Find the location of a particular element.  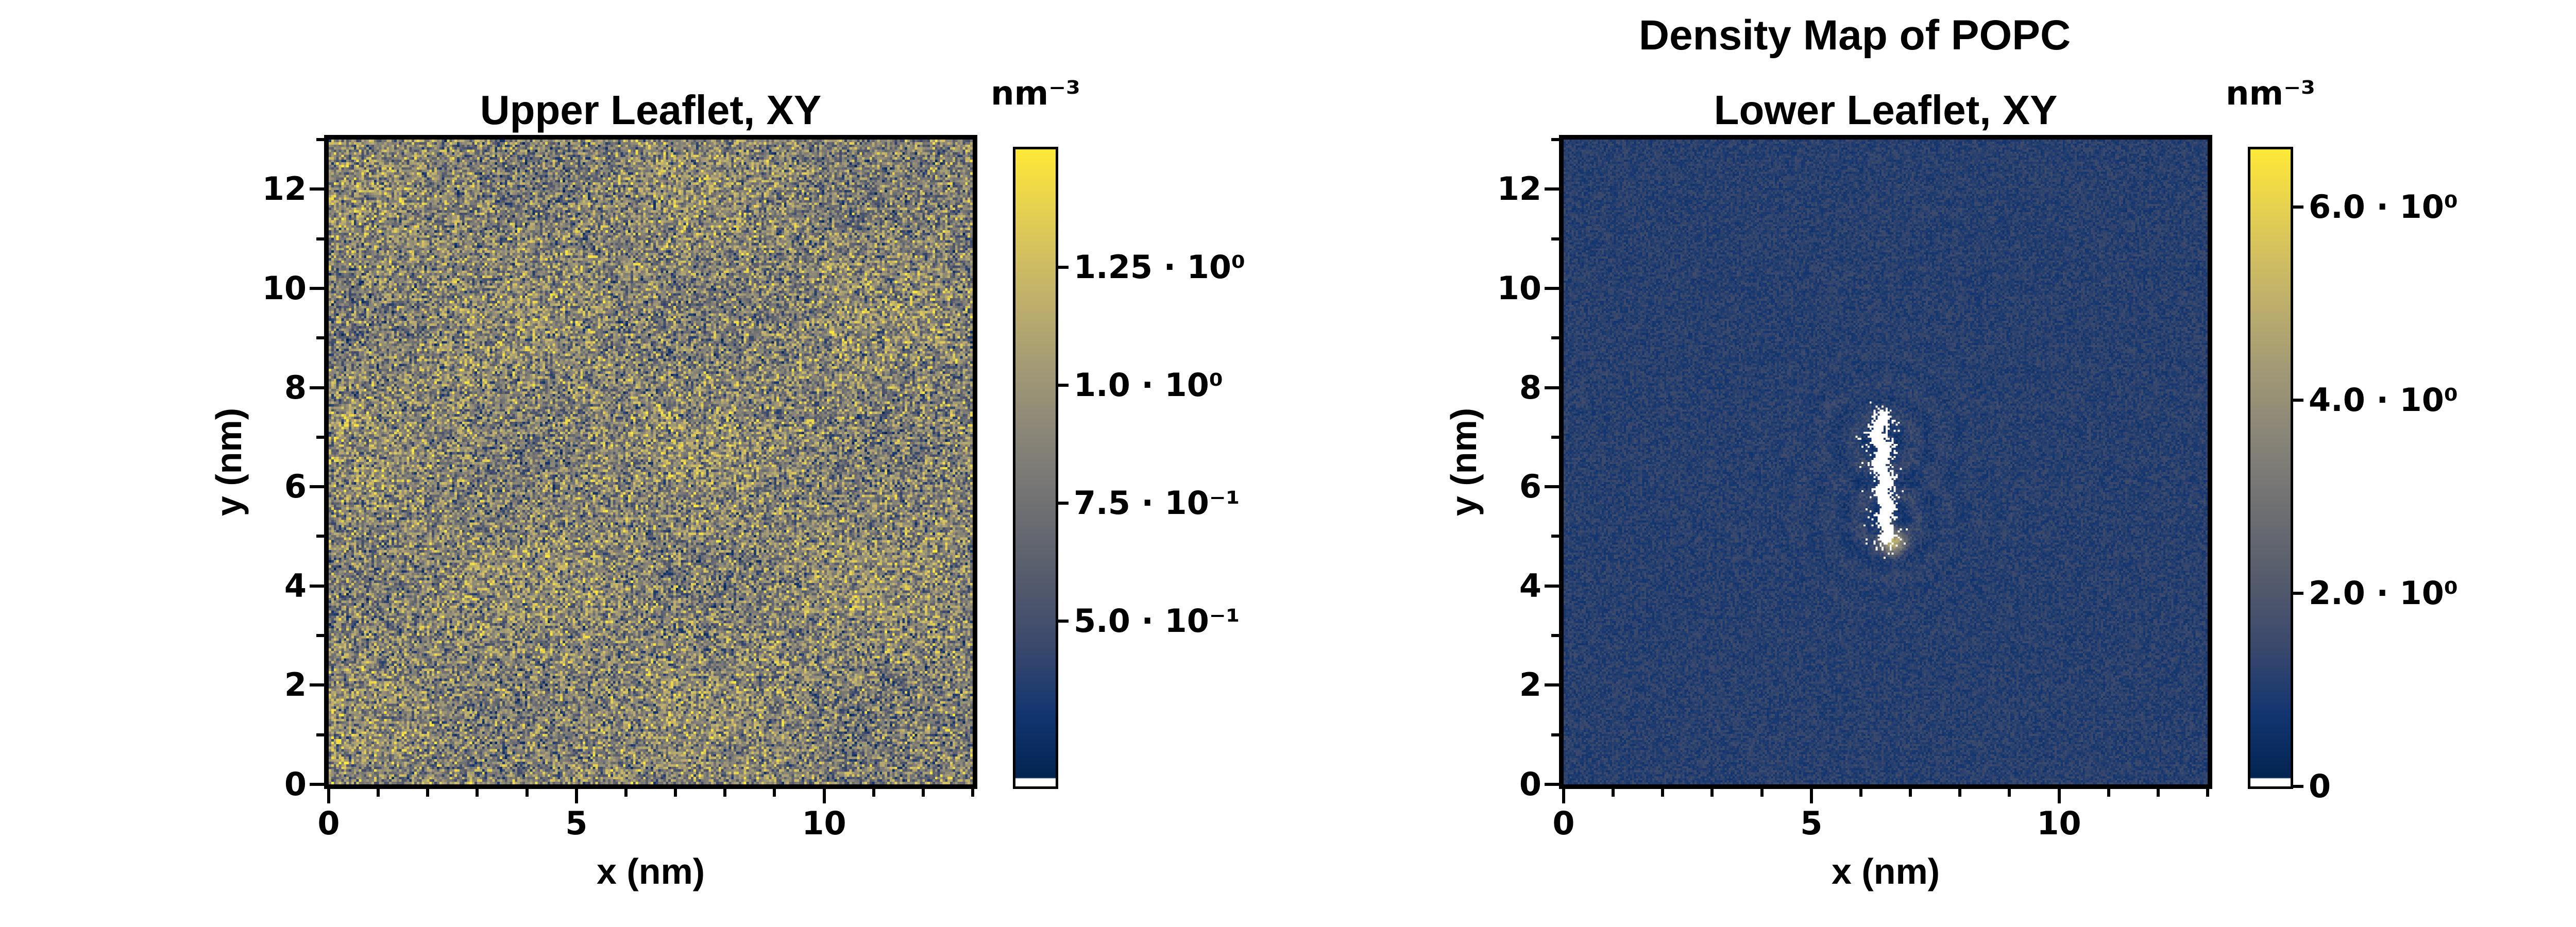

plot-title-upper-leaflet: Upper Leaflet, XY is located at coordinates (651, 110).